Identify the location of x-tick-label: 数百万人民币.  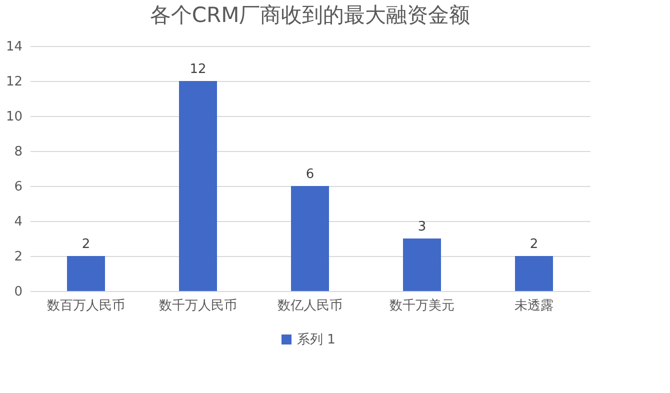
(86, 306).